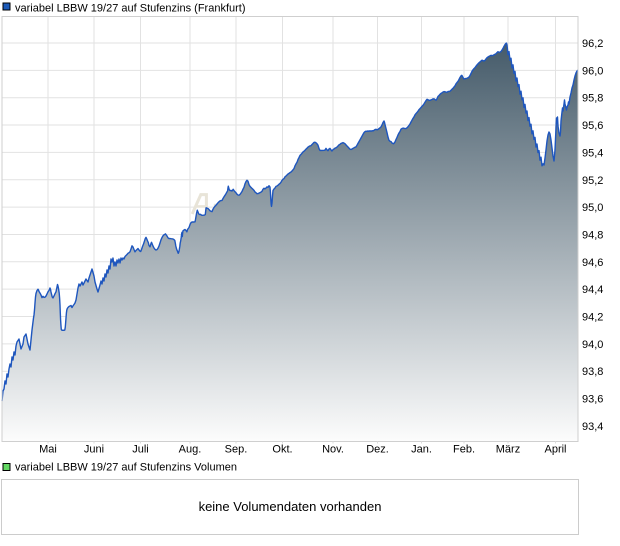 Image resolution: width=620 pixels, height=546 pixels. Describe the element at coordinates (592, 318) in the screenshot. I see `svg-text: 94,2` at that location.